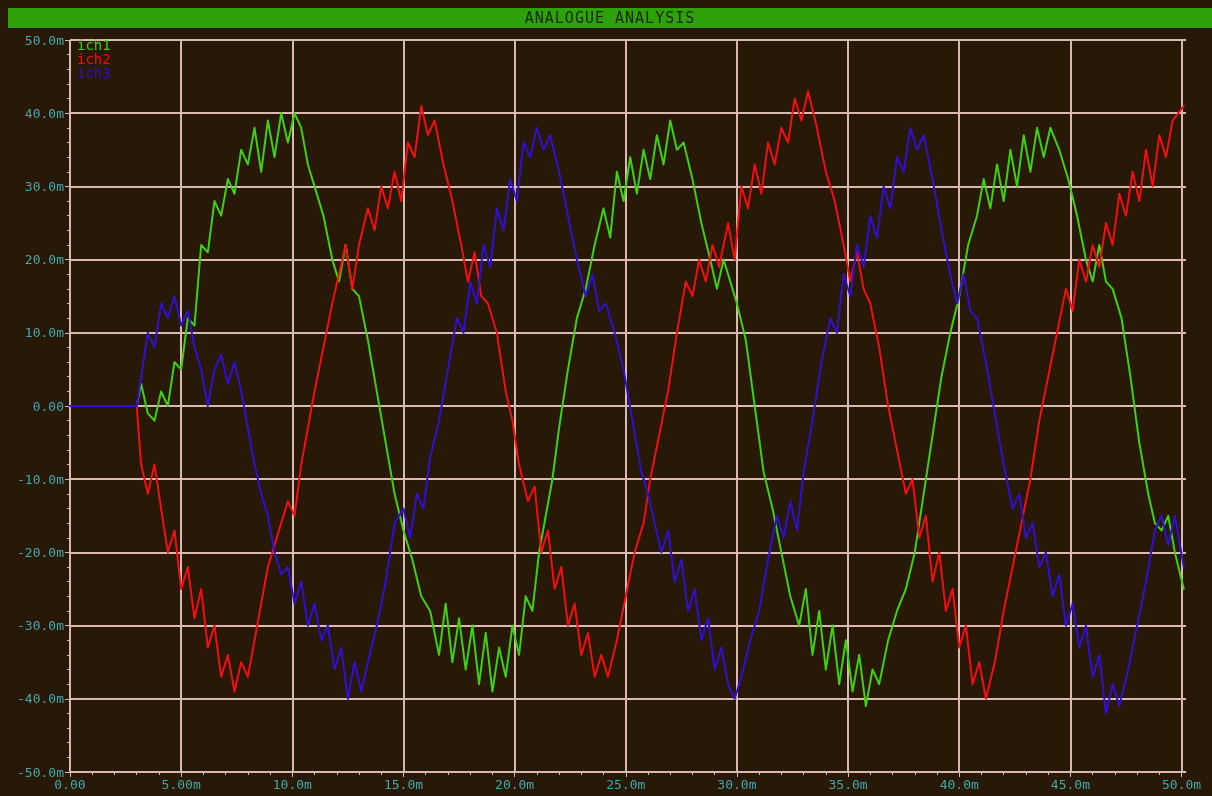 The width and height of the screenshot is (1212, 796). What do you see at coordinates (41, 552) in the screenshot?
I see `y-tick-label: -20.0m` at bounding box center [41, 552].